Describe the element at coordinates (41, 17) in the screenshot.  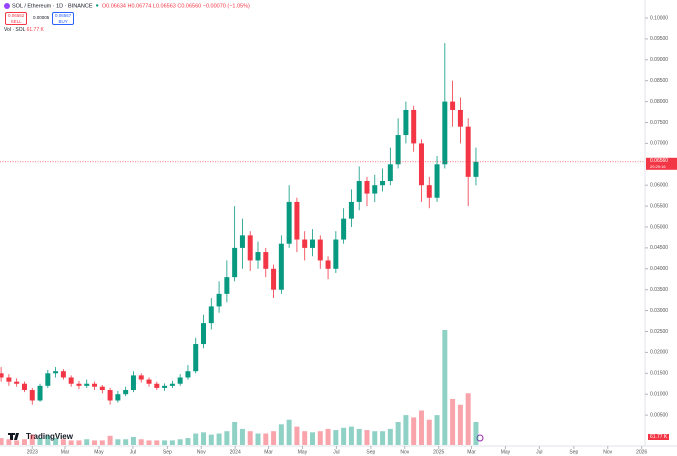
I see `spread: 0.00005` at that location.